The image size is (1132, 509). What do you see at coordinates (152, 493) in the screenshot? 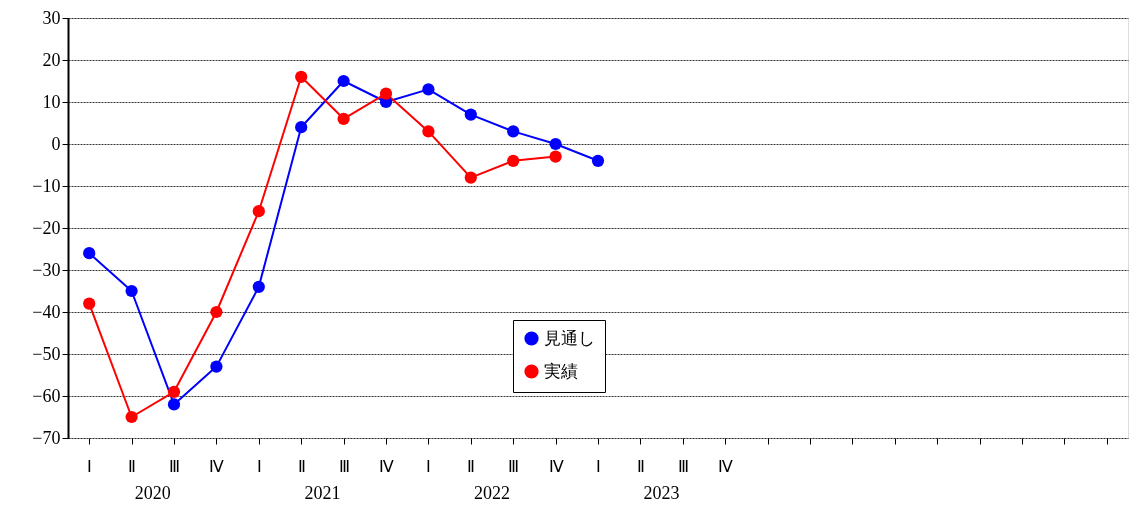
I see `text: 2020` at bounding box center [152, 493].